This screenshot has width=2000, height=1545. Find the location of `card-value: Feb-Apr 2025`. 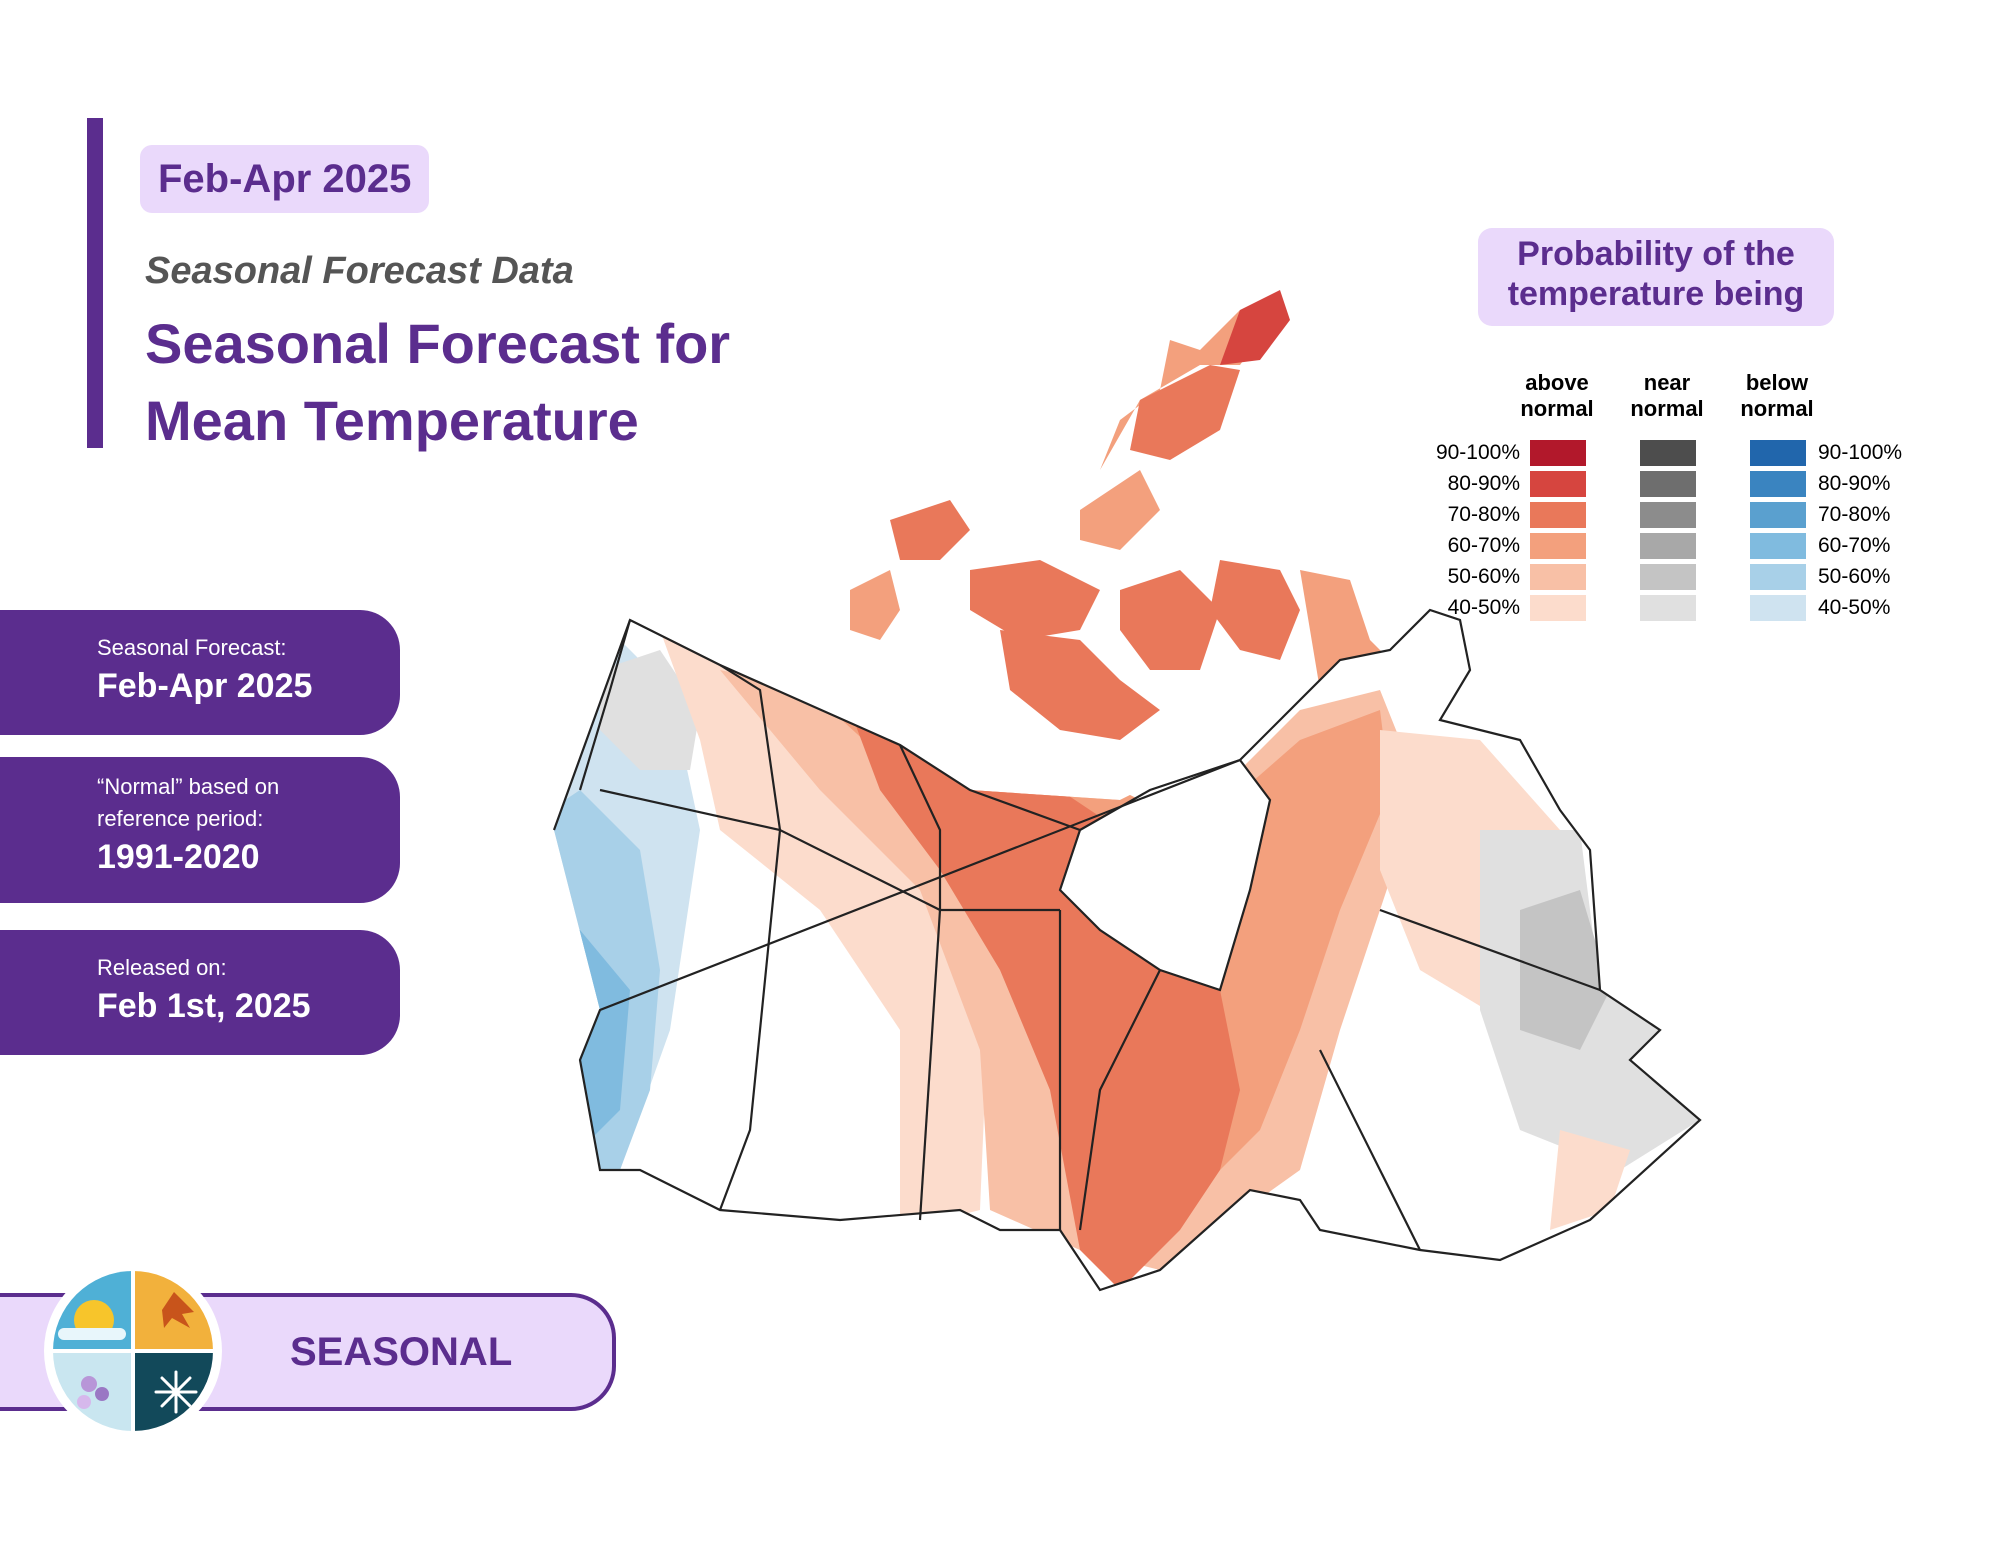

card-value: Feb-Apr 2025 is located at coordinates (205, 686).